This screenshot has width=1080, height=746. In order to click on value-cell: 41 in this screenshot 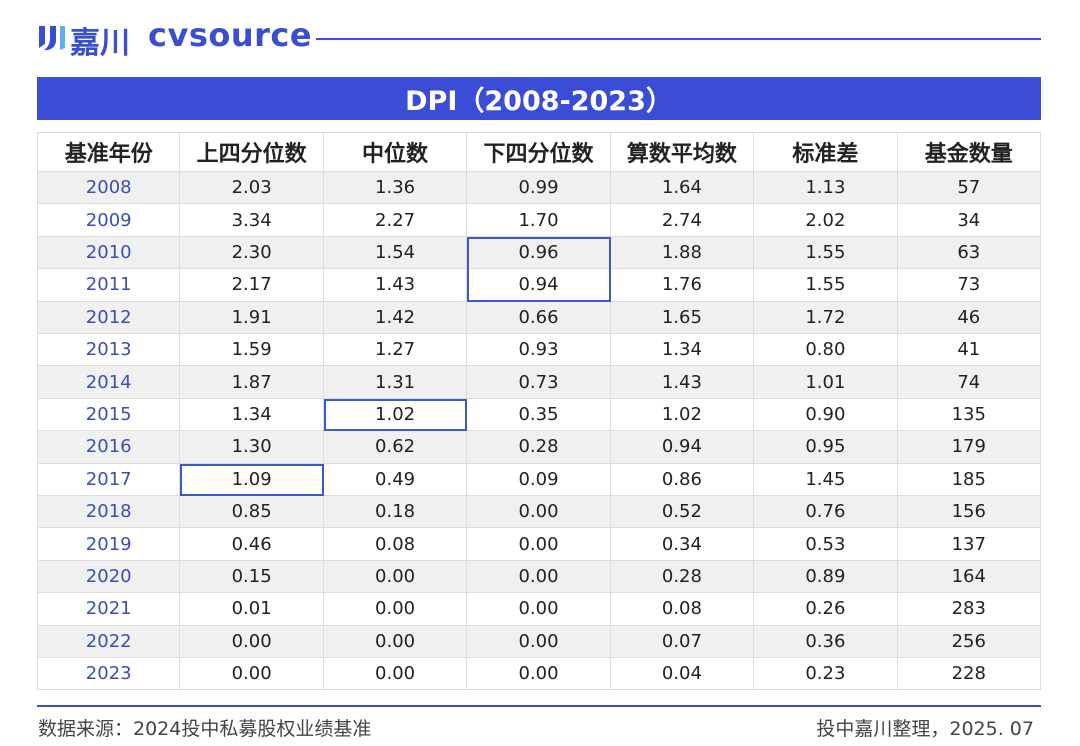, I will do `click(969, 350)`.